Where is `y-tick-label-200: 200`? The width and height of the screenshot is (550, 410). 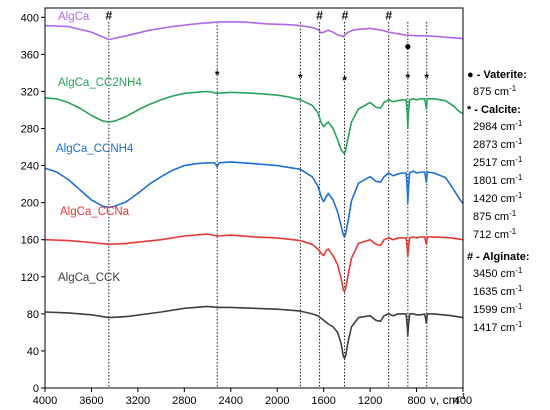
y-tick-label-200: 200 is located at coordinates (30, 204).